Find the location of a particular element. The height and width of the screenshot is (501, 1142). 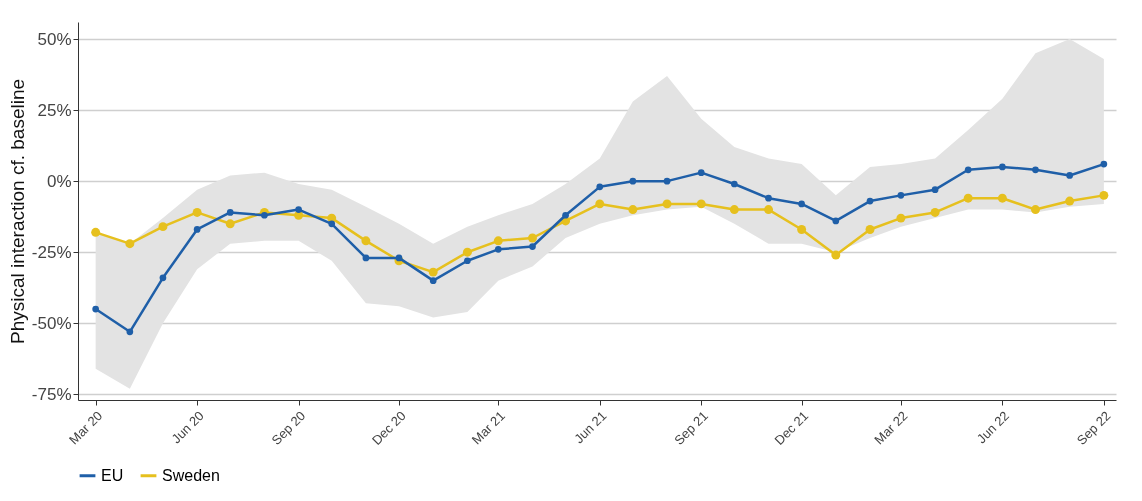

x-tick-label: Dec 20 is located at coordinates (388, 428).